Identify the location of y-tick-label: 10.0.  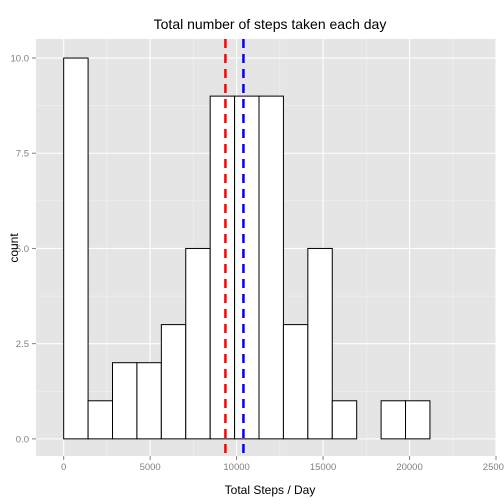
(20, 59).